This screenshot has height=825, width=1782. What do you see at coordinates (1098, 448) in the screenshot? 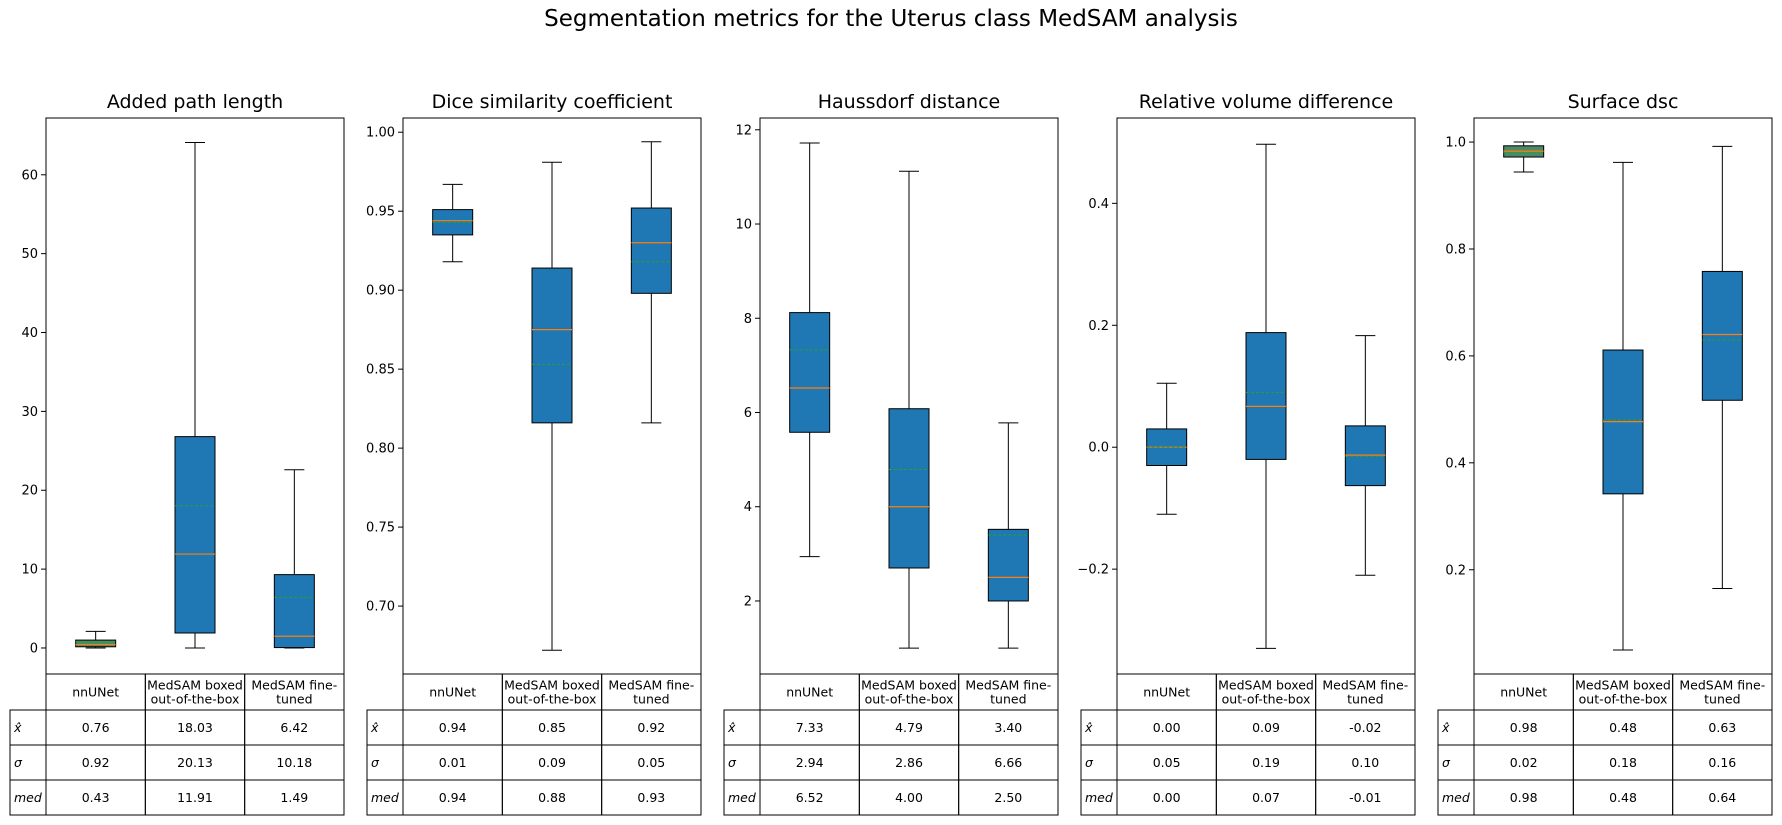
I see `y-tick-label: 0.0` at bounding box center [1098, 448].